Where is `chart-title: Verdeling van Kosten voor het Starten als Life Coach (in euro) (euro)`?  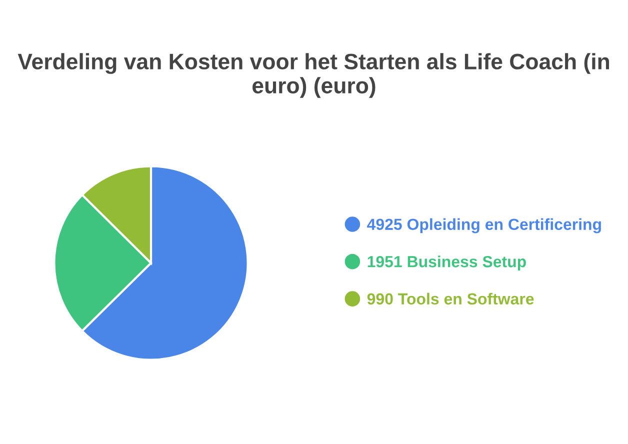 chart-title: Verdeling van Kosten voor het Starten als Life Coach (in euro) (euro) is located at coordinates (314, 75).